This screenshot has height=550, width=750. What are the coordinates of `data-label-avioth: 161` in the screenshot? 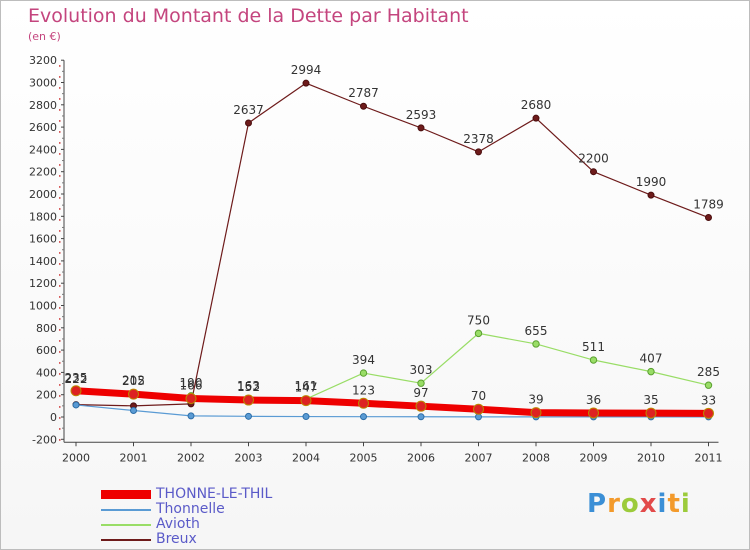 It's located at (306, 386).